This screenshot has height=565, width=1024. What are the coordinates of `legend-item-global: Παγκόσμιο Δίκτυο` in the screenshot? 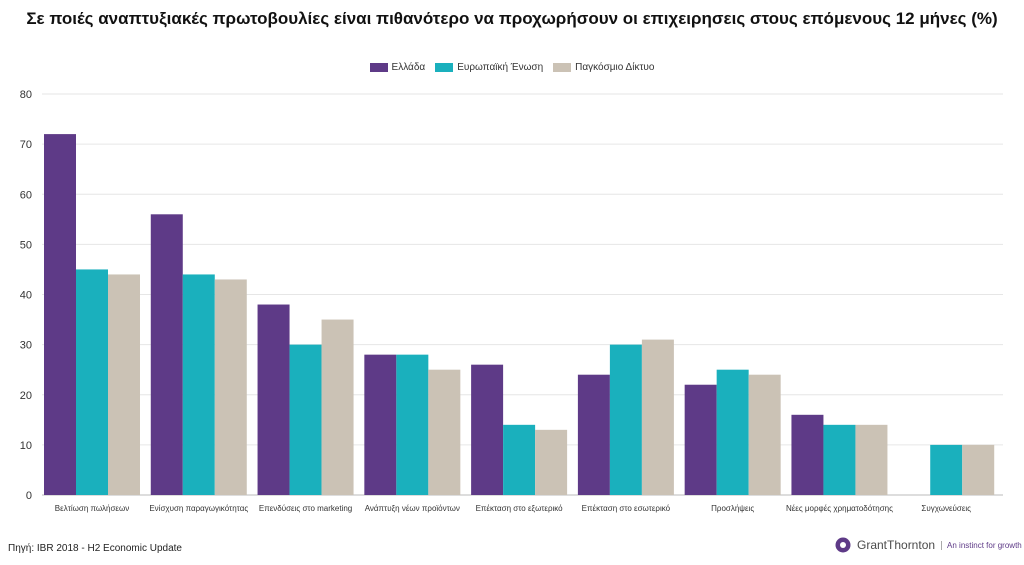 It's located at (603, 67).